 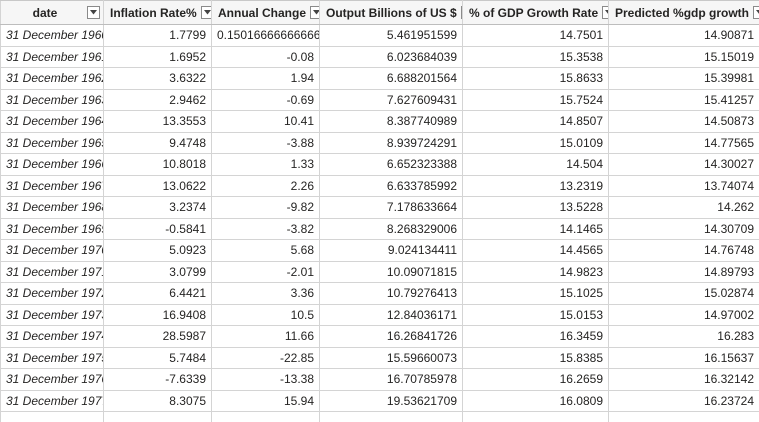 What do you see at coordinates (52, 79) in the screenshot?
I see `date-cell: 31 December 1962` at bounding box center [52, 79].